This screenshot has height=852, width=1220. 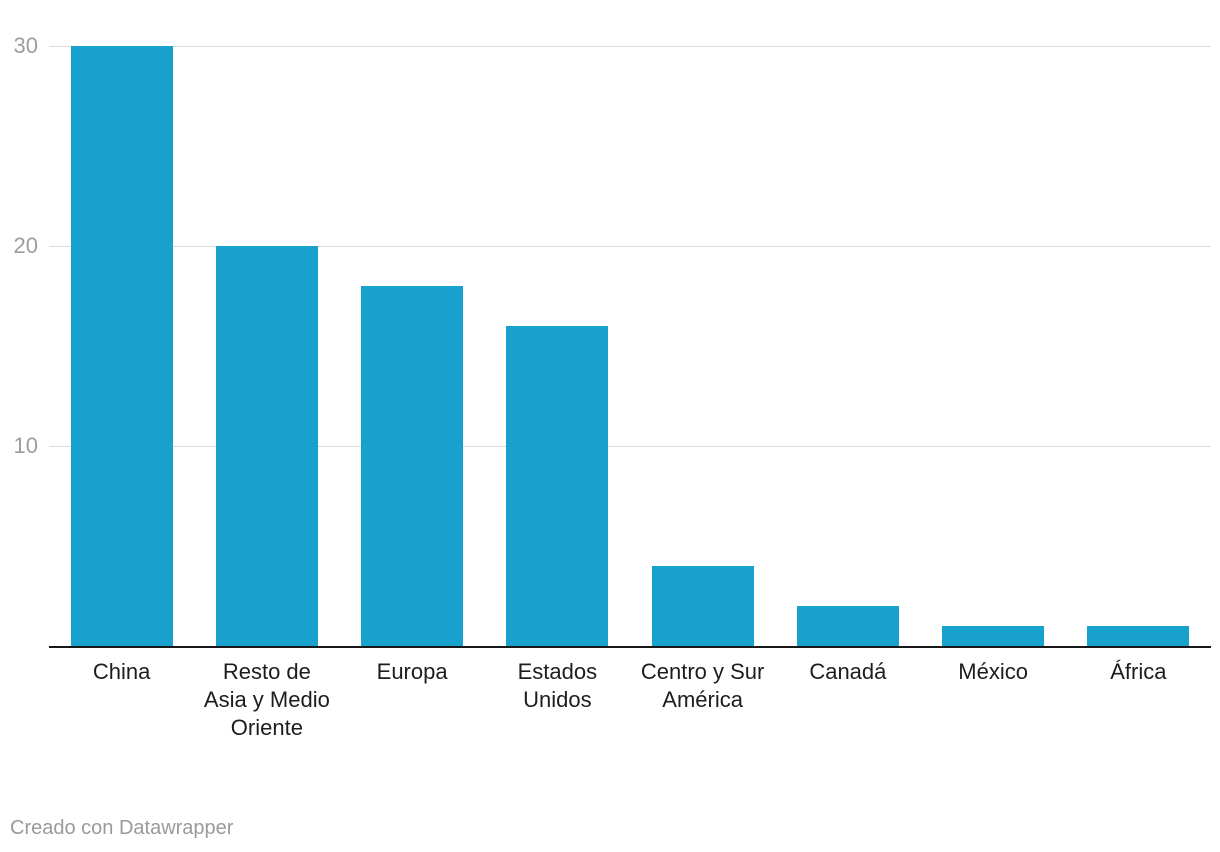 I want to click on x-axis-label-cell: Centro y Sur América, so click(x=702, y=700).